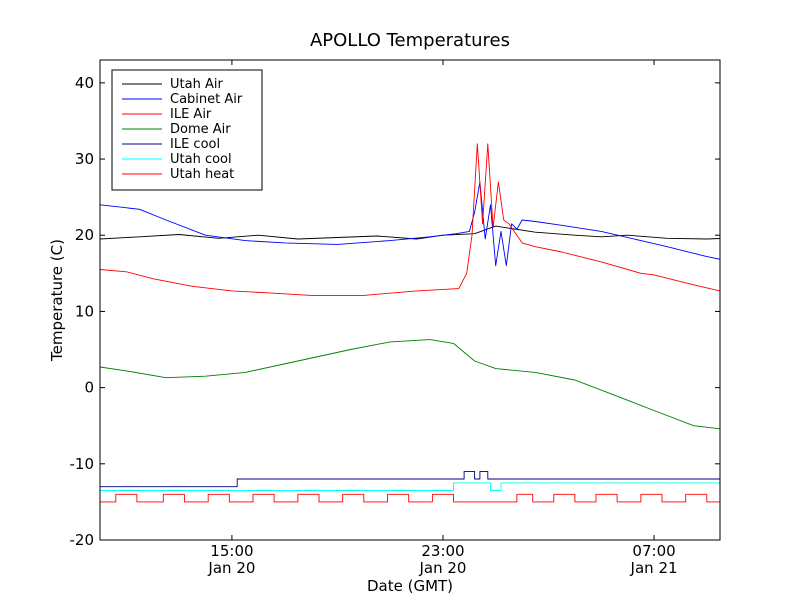 The width and height of the screenshot is (800, 604). I want to click on legend-box, so click(187, 130).